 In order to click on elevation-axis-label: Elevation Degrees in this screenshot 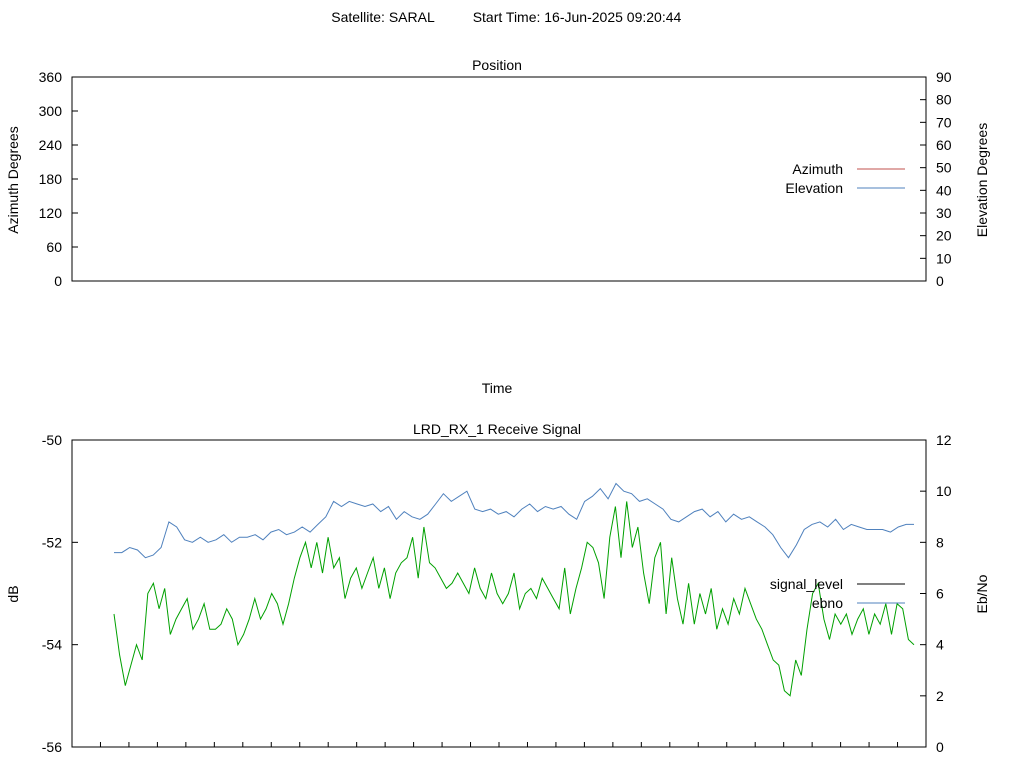, I will do `click(982, 180)`.